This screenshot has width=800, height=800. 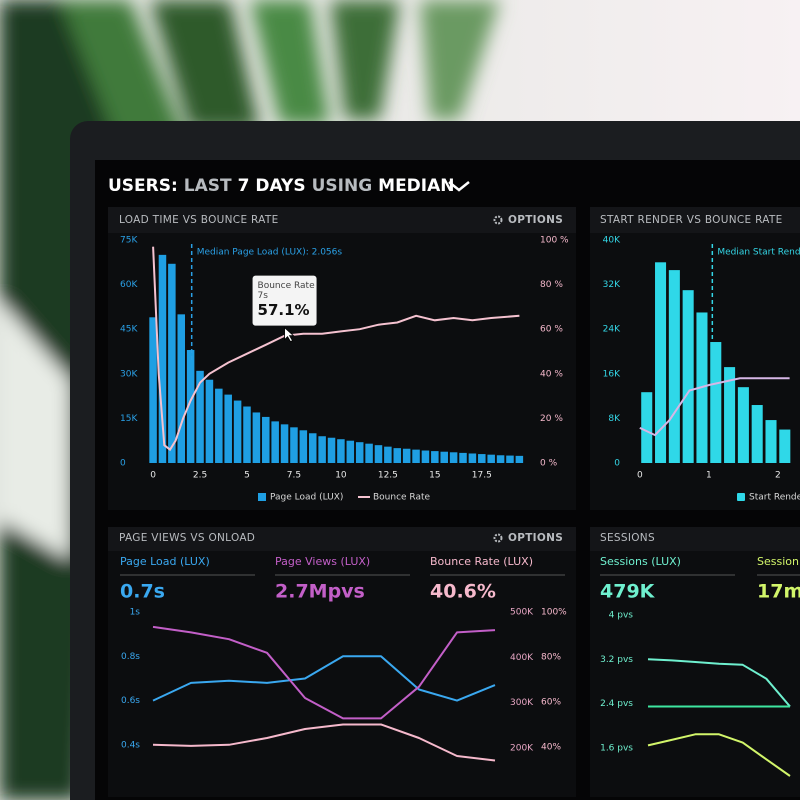 What do you see at coordinates (741, 497) in the screenshot?
I see `legend-swatch` at bounding box center [741, 497].